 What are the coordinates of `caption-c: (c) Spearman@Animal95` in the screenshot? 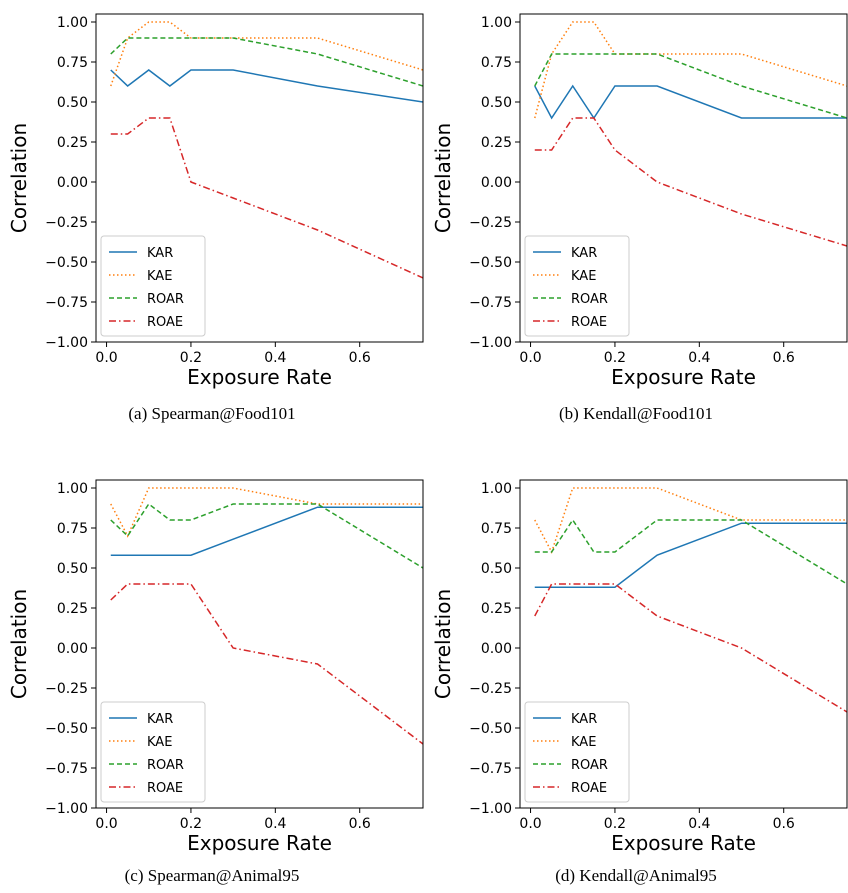 It's located at (212, 875).